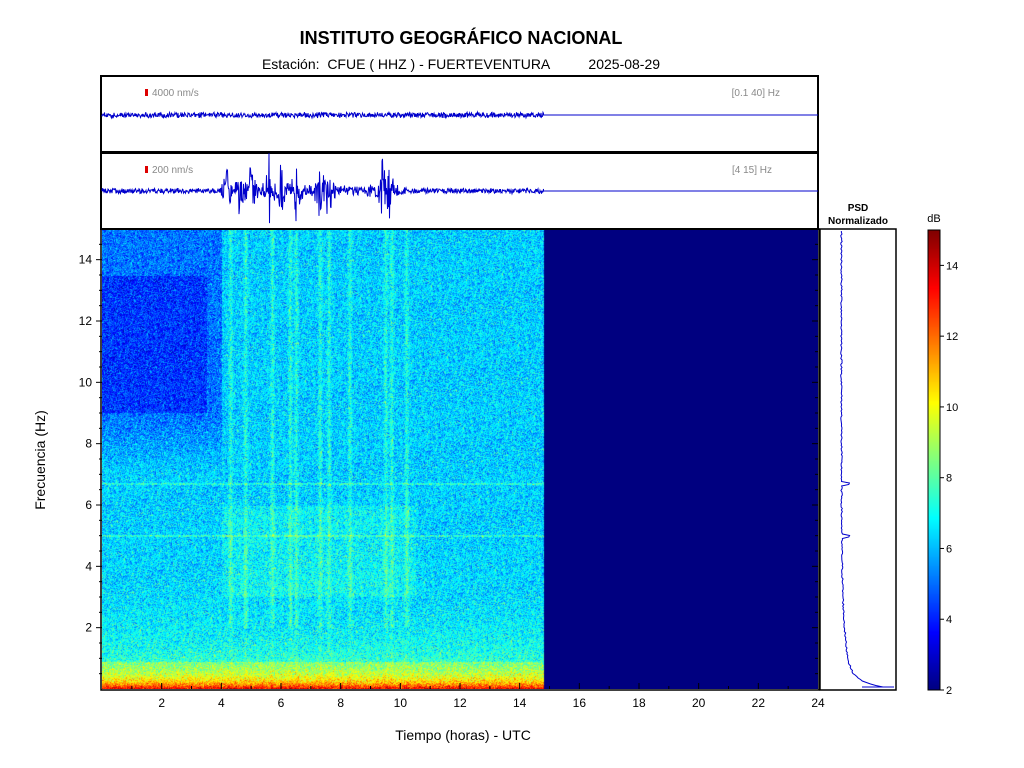  I want to click on colorbar-area, so click(934, 460).